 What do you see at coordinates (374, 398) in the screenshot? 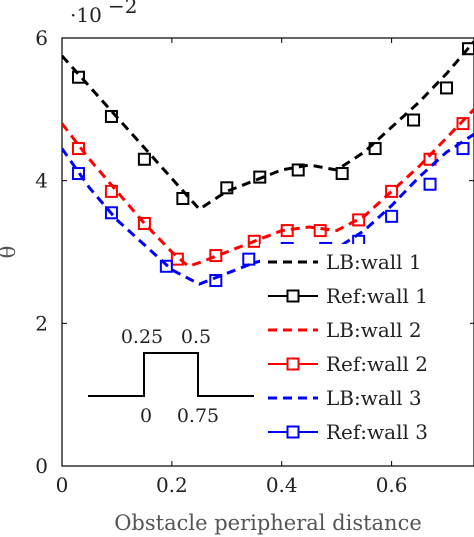
I see `legend-label-4: LB:wall 3` at bounding box center [374, 398].